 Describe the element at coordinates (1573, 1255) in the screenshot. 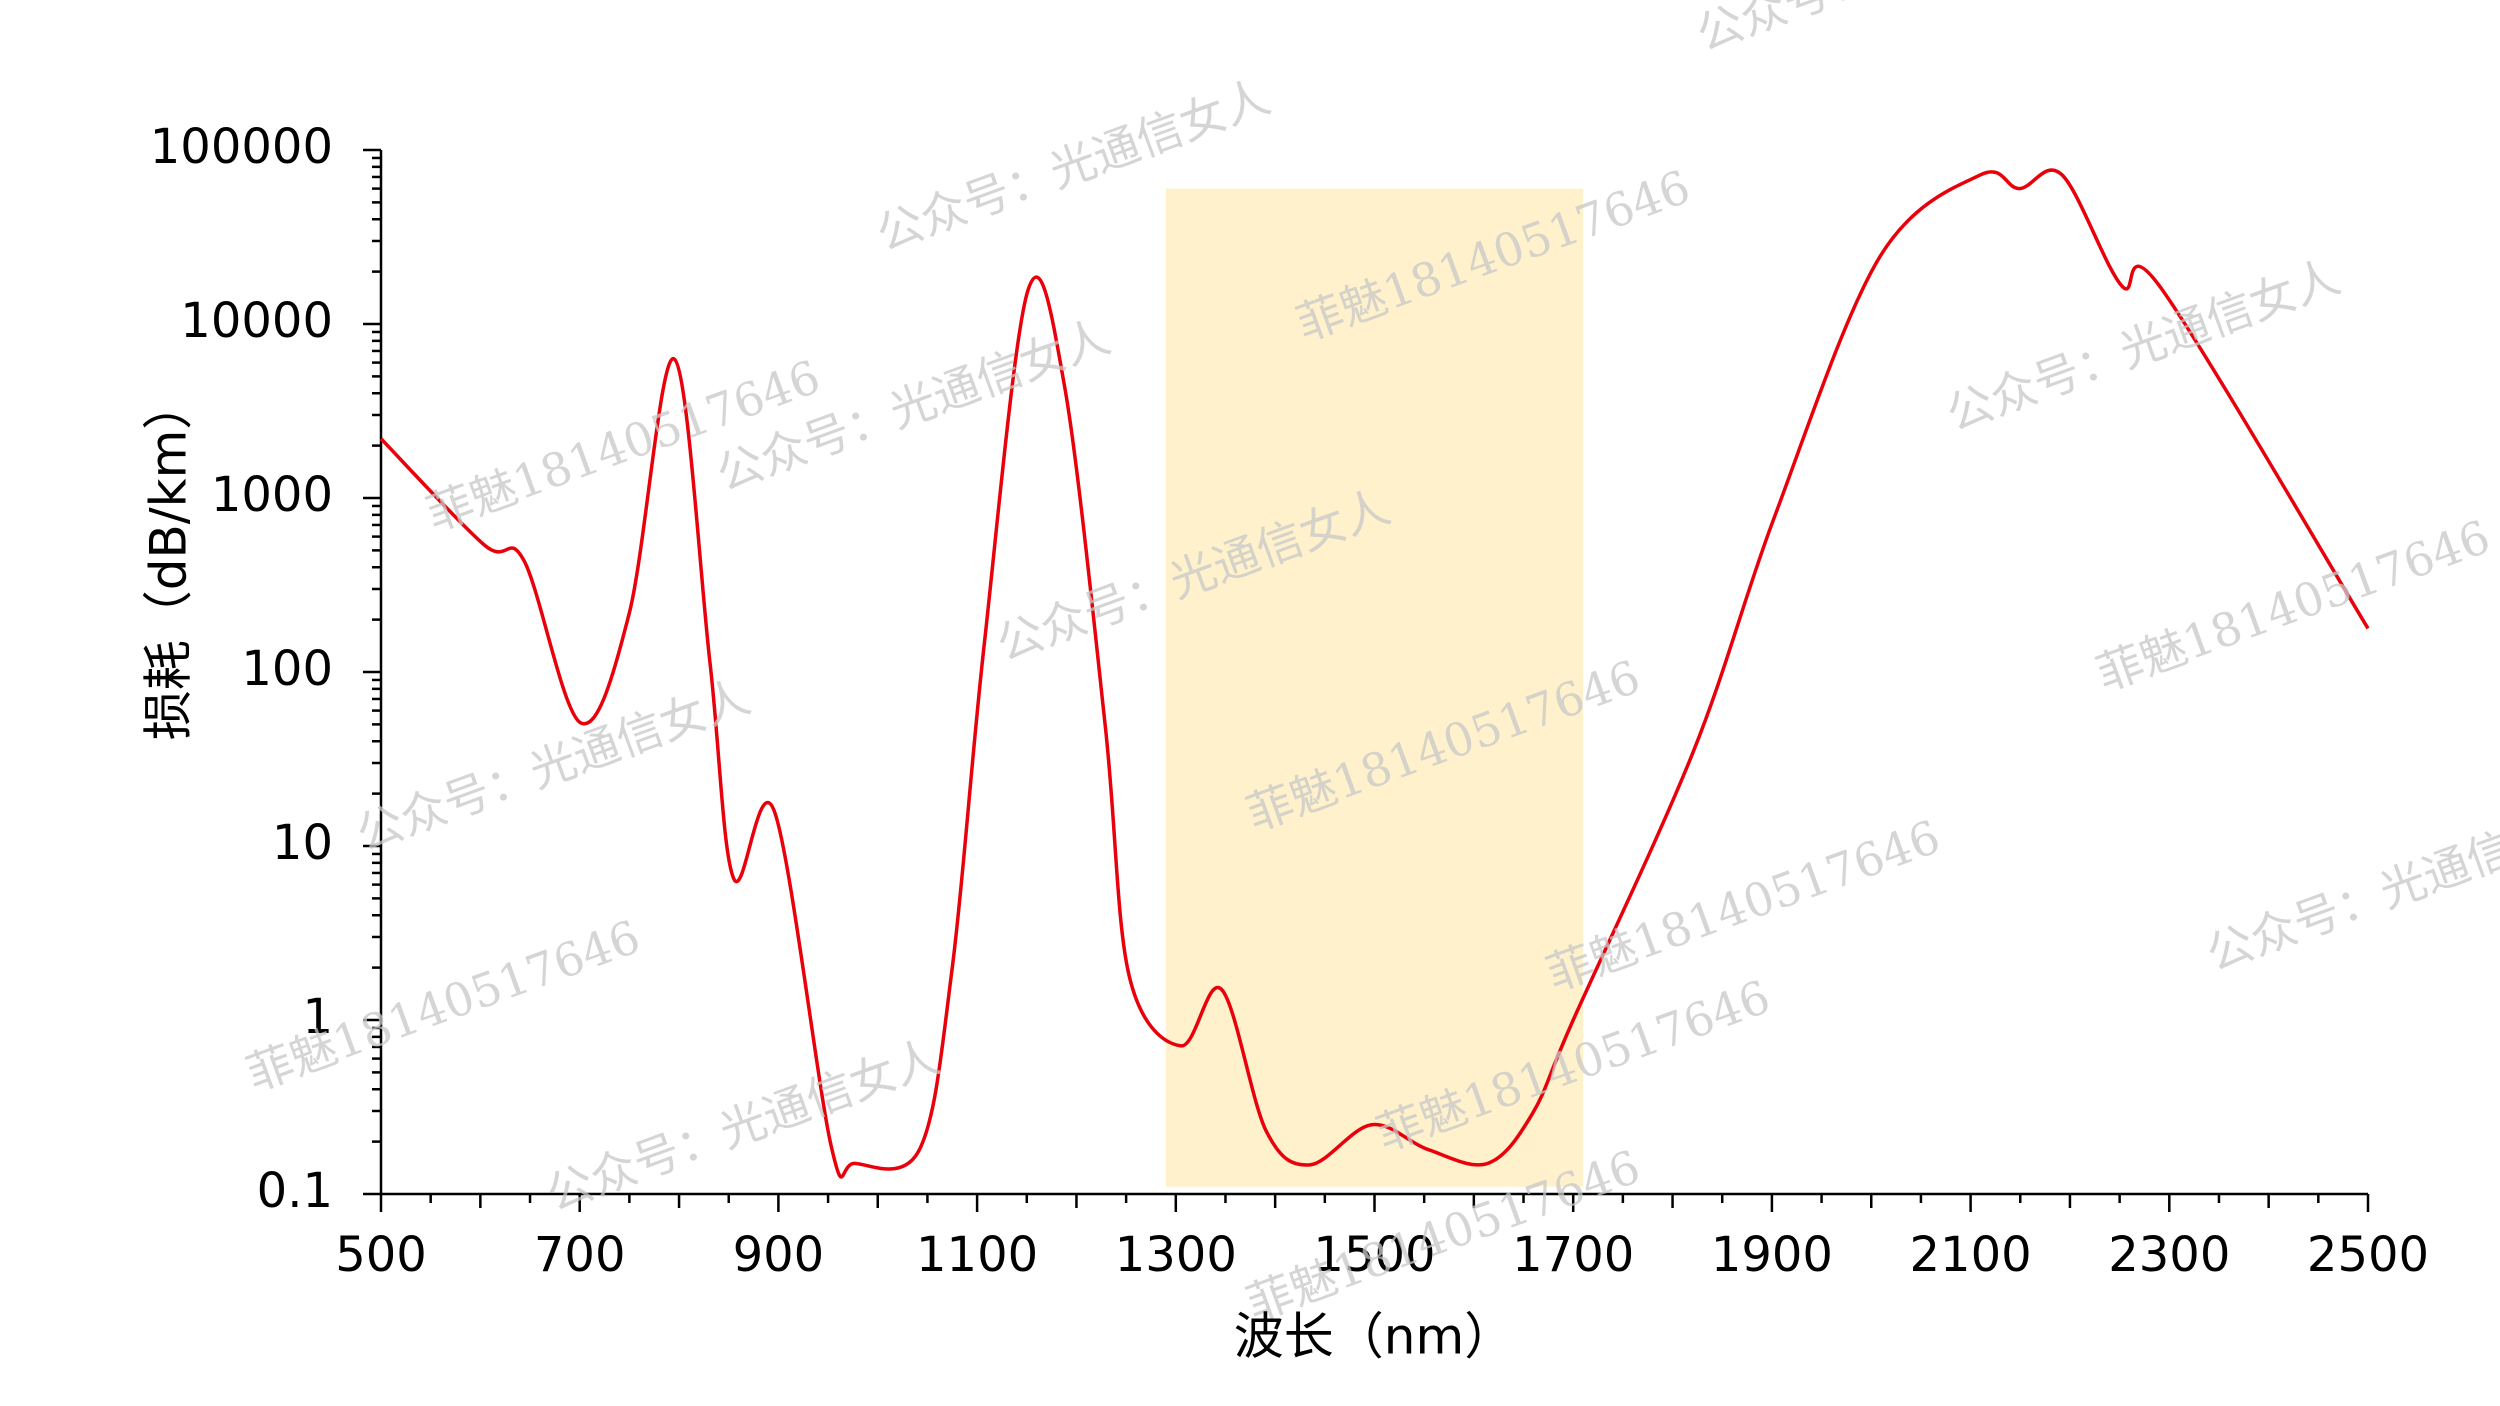

I see `x-tick-label: 1700` at that location.